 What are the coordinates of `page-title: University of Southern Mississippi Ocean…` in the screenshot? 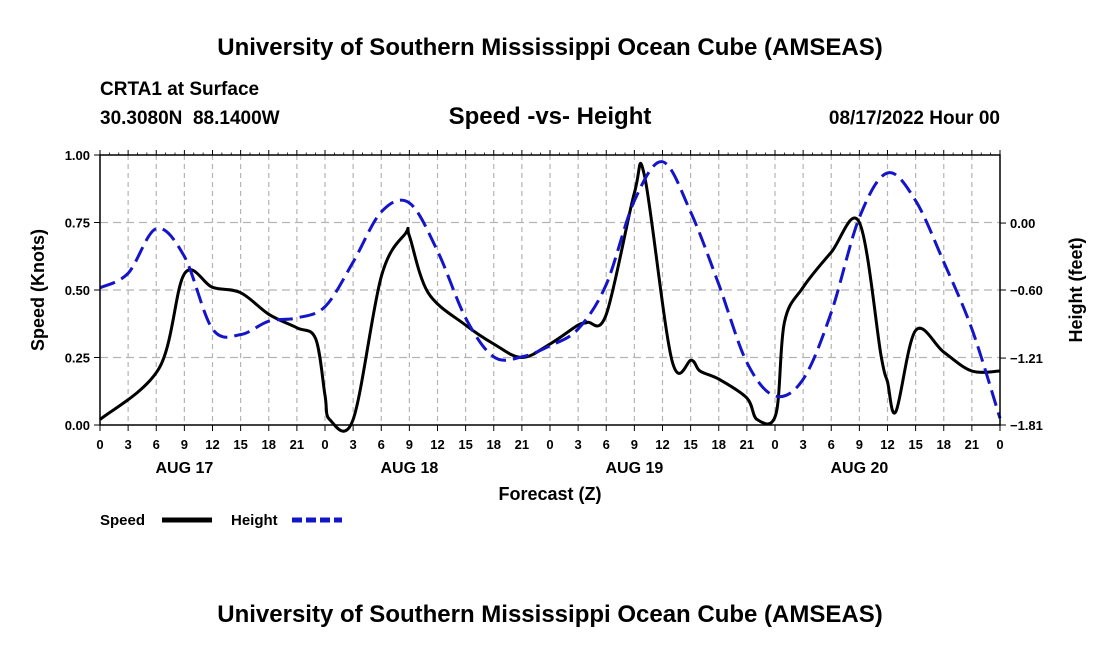 It's located at (549, 47).